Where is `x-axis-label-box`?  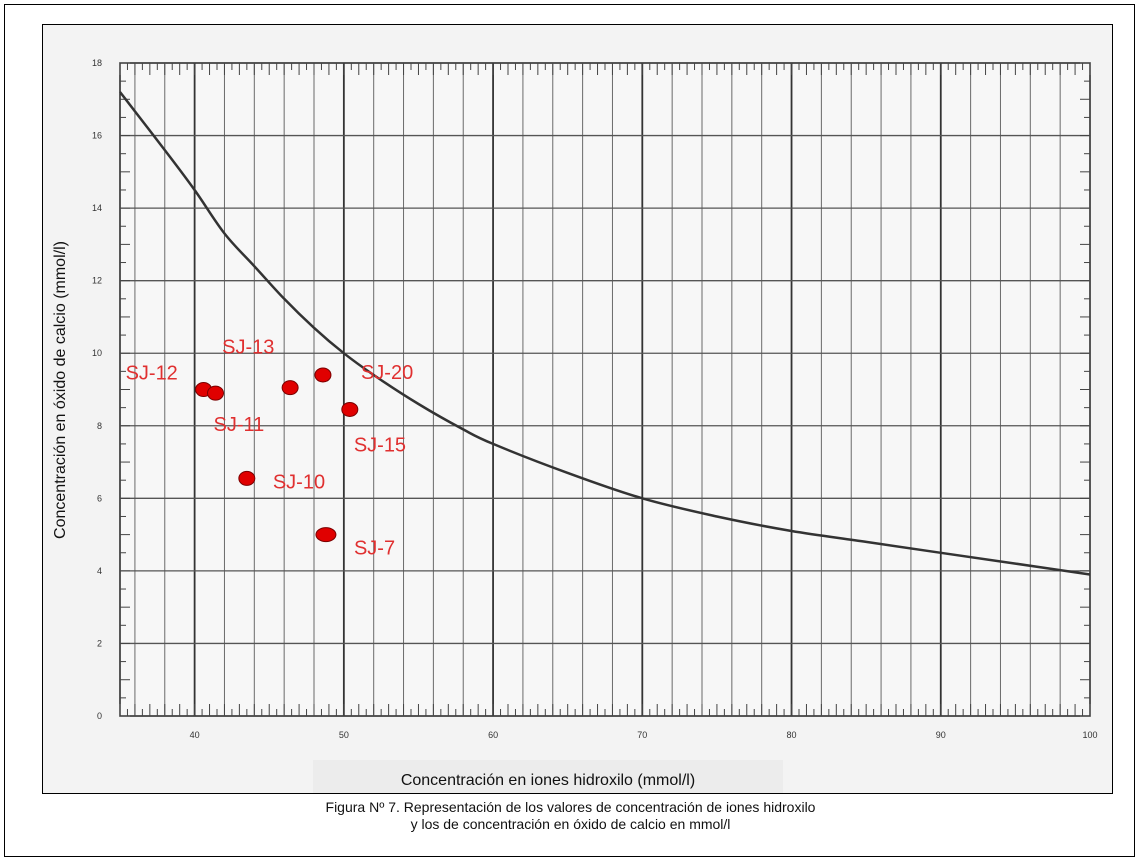
x-axis-label-box is located at coordinates (548, 776).